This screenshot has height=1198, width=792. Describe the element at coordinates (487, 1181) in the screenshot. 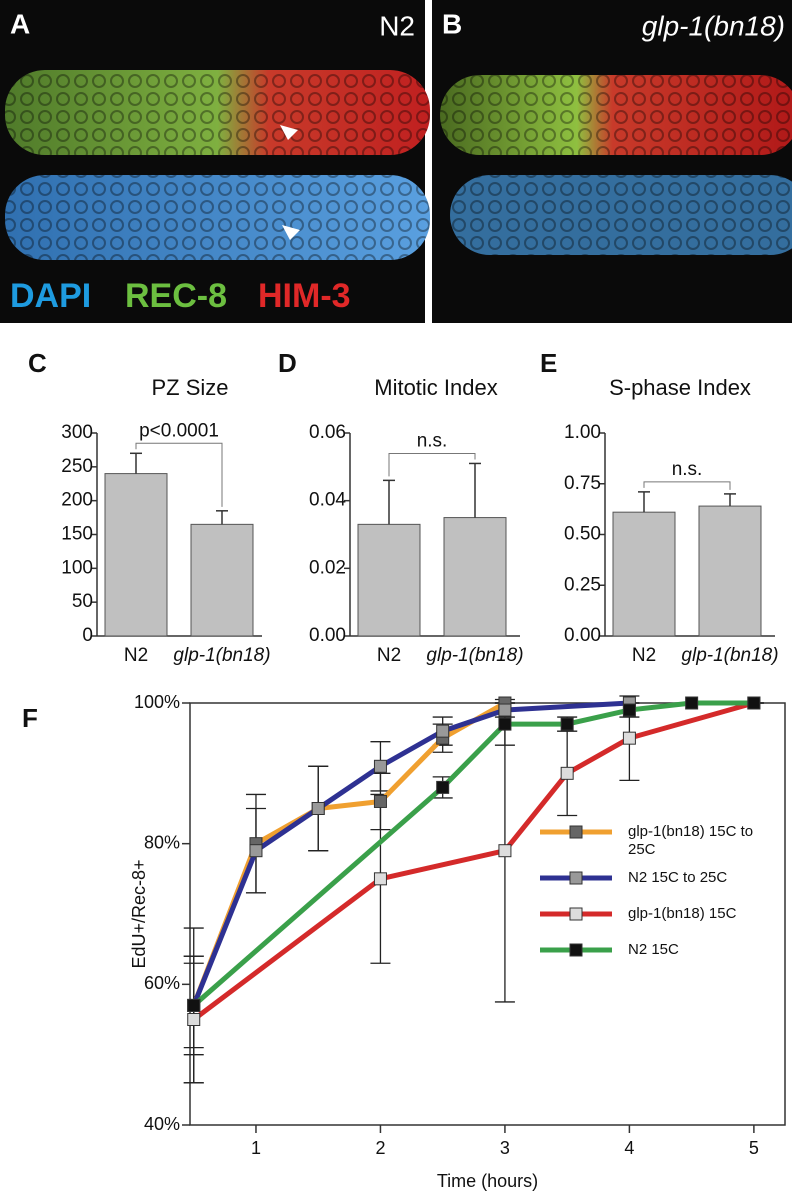

I see `x-axis-title: Time (hours)` at that location.